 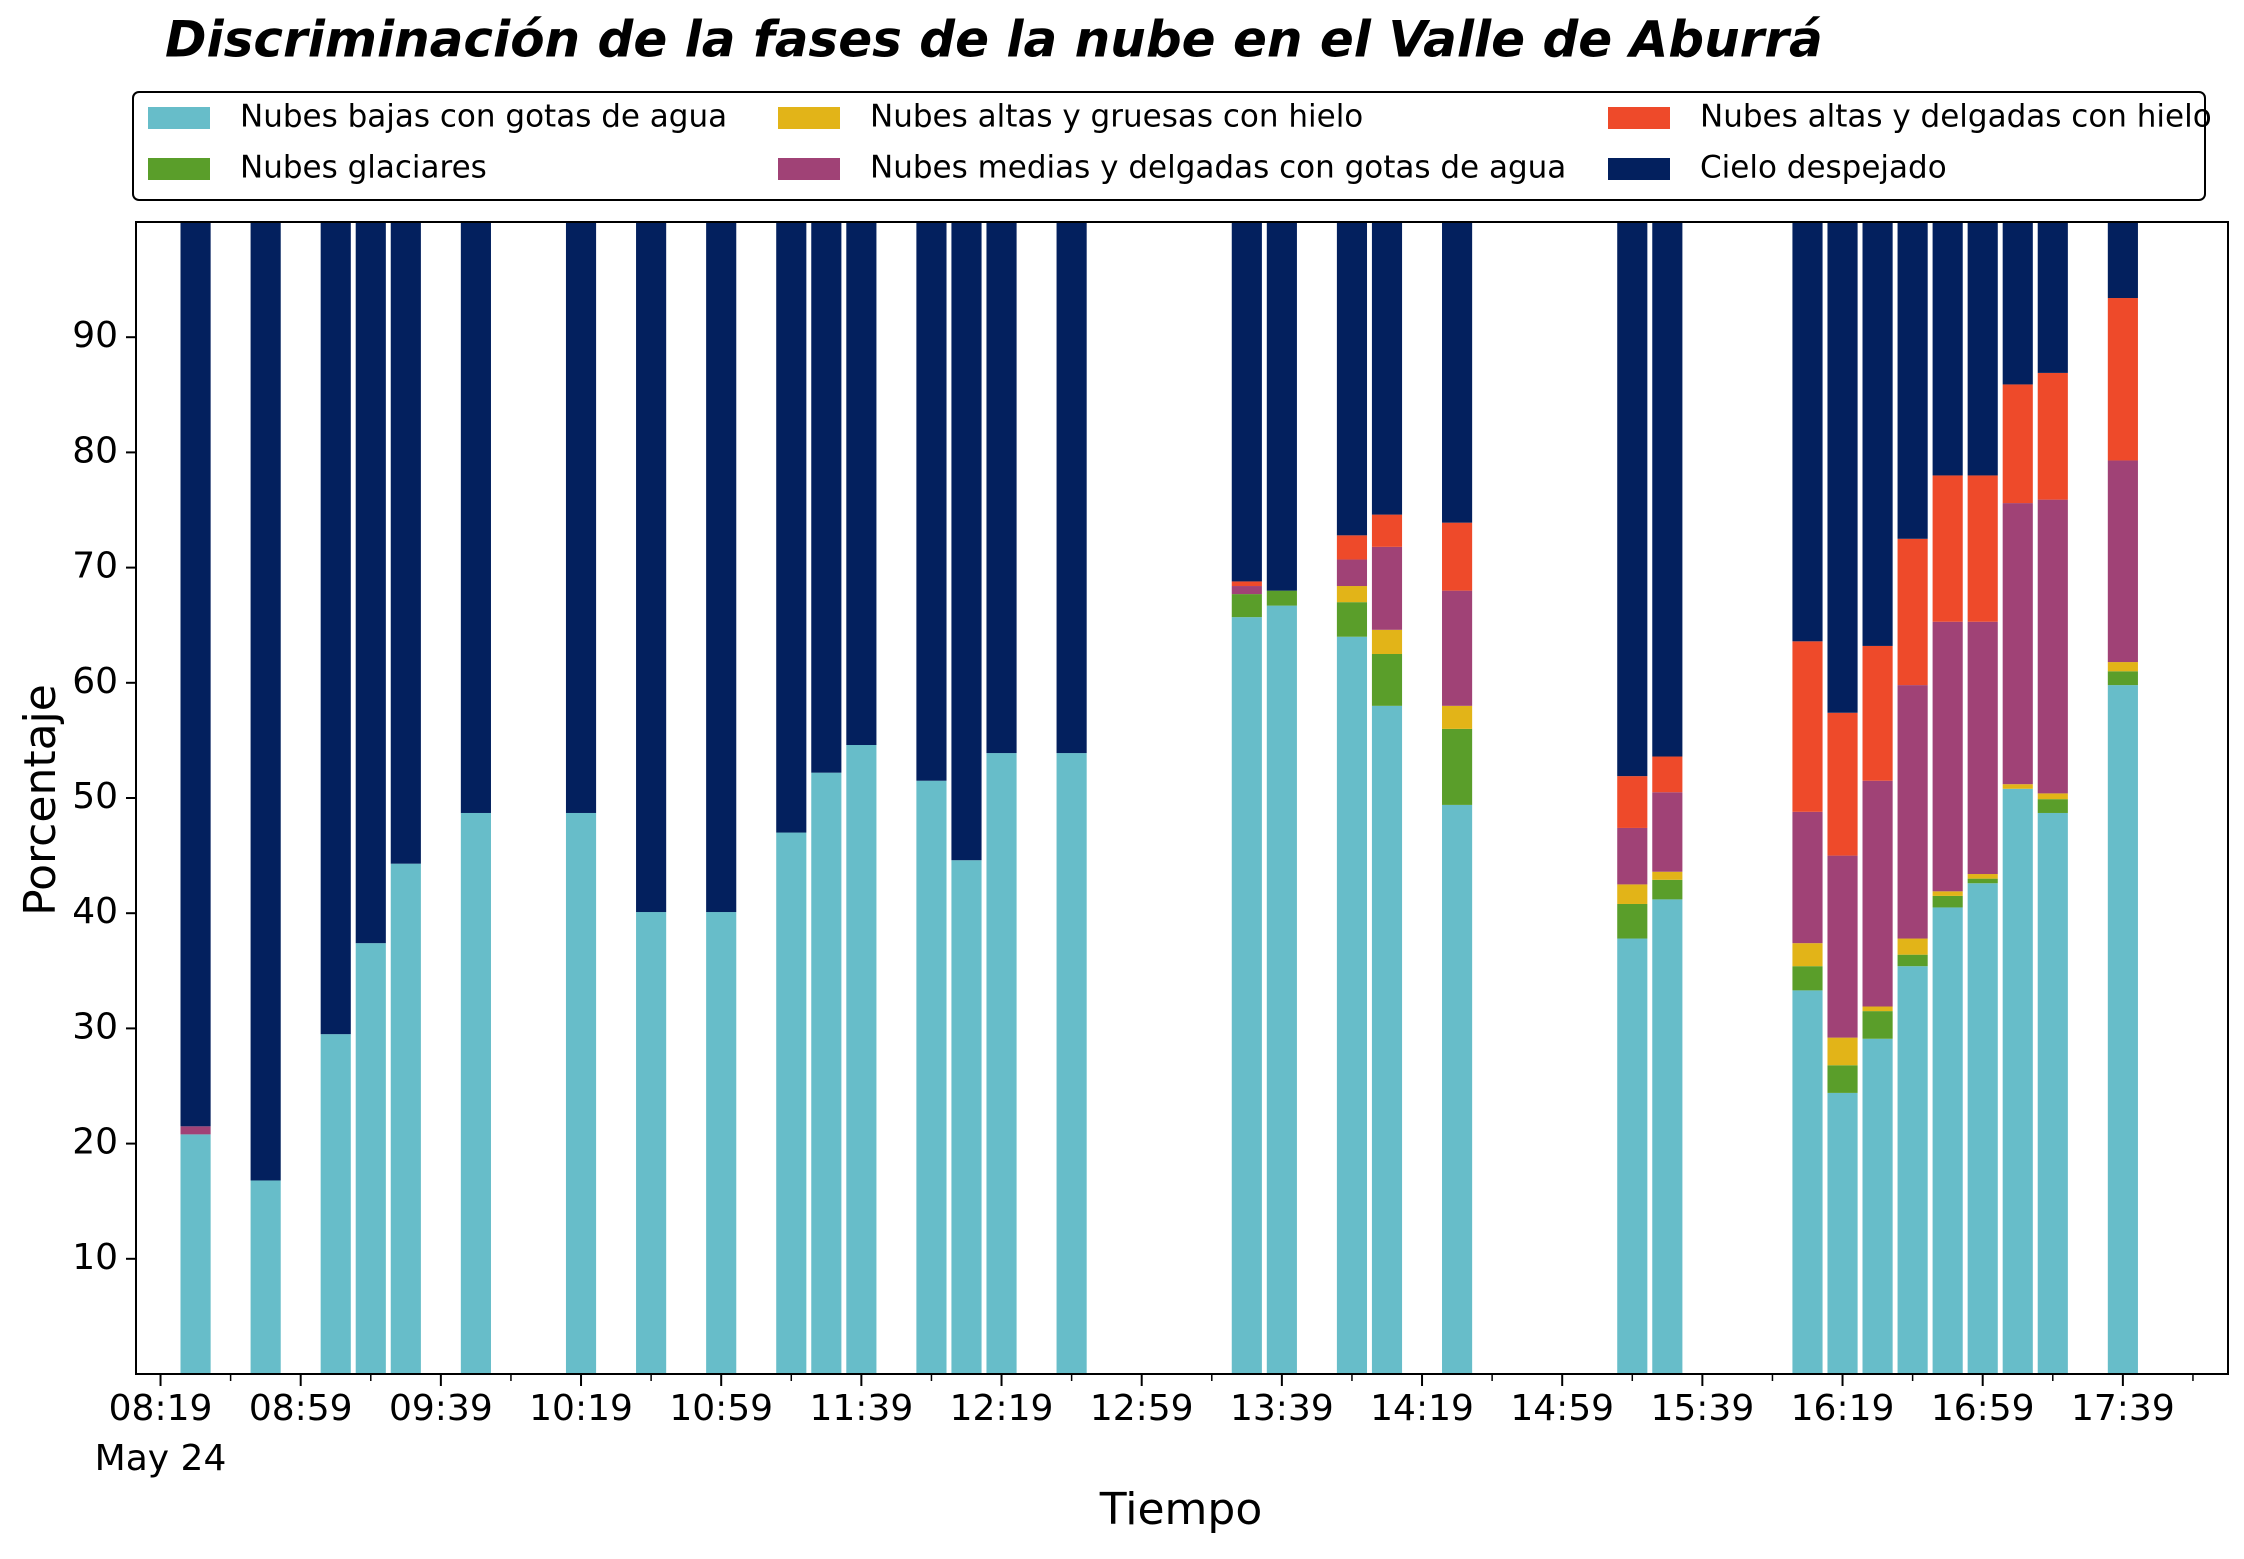 I want to click on y-tick-label: 10, so click(x=95, y=1257).